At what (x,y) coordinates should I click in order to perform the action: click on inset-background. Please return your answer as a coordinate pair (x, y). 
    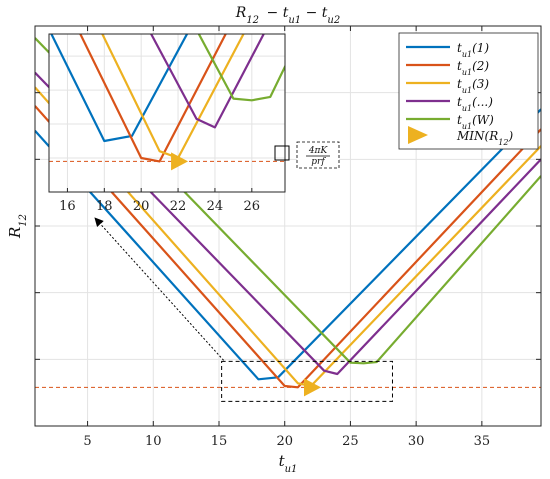
    Looking at the image, I should click on (167, 113).